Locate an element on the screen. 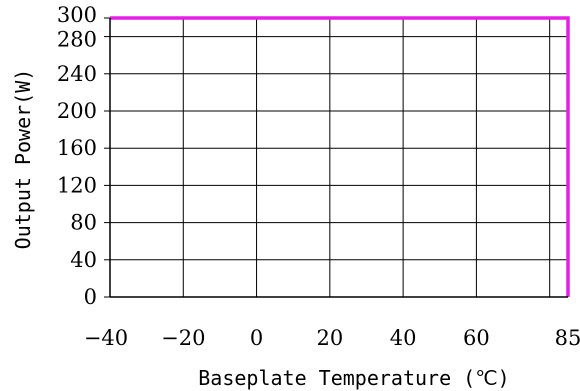 The width and height of the screenshot is (580, 391). y-tick-label: 0 is located at coordinates (90, 297).